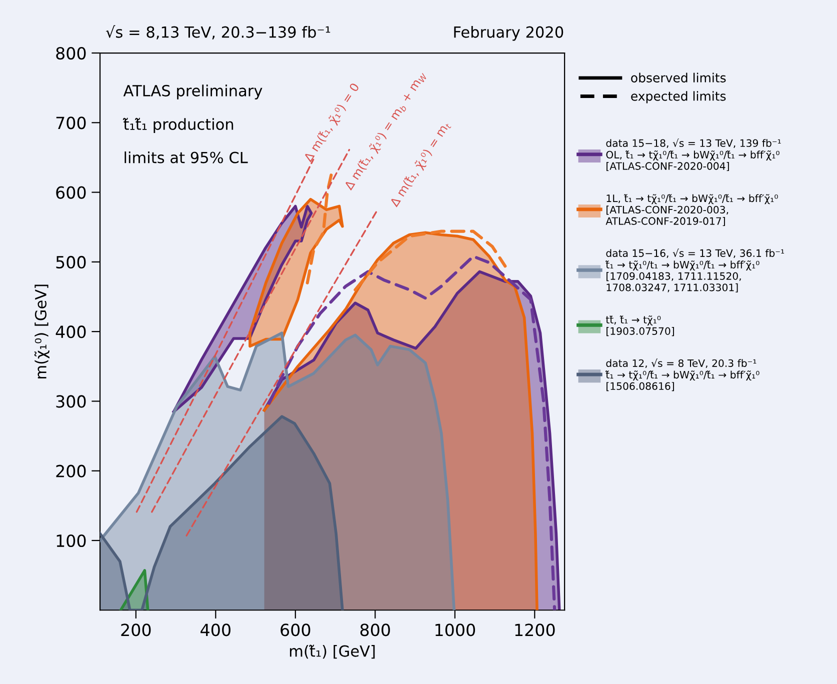  What do you see at coordinates (692, 210) in the screenshot?
I see `legend-label: 1L, t̃₁ → tχ̃₁⁰/t̃₁ → bWχ̃₁⁰/t̃₁ → bff′χ̃₁⁰ [ATLAS-CONF-2020-003, ATLAS-CONF-2019-017]` at bounding box center [692, 210].